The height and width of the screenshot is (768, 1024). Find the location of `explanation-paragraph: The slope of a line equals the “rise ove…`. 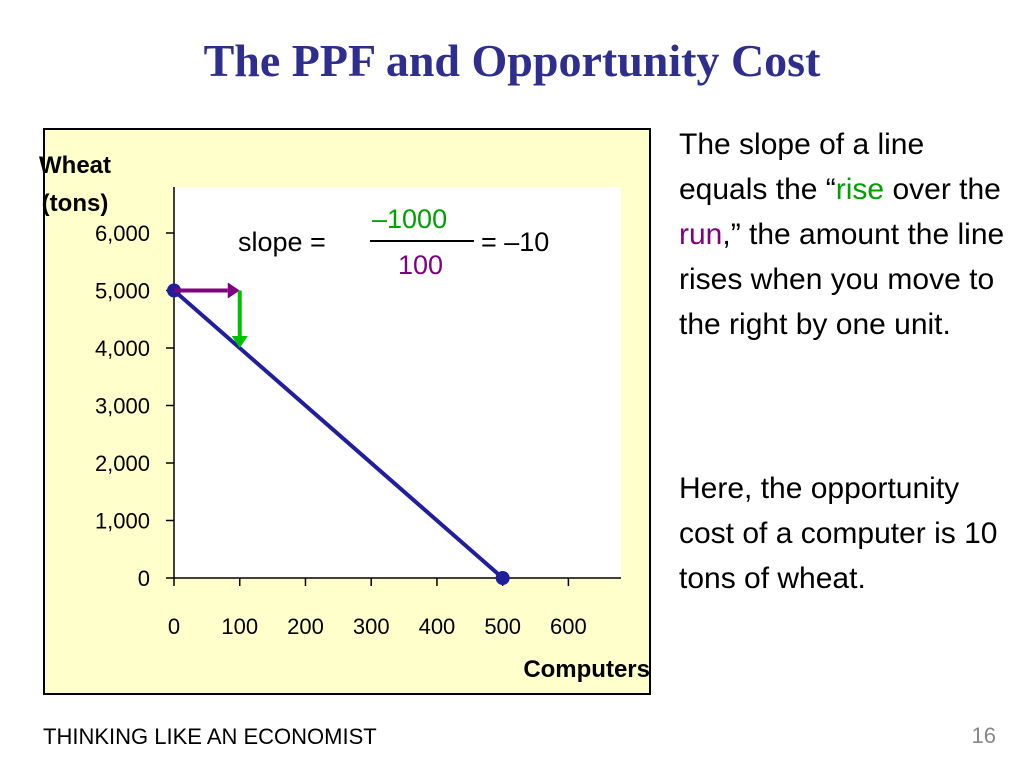

explanation-paragraph: The slope of a line equals the “rise ove… is located at coordinates (844, 234).